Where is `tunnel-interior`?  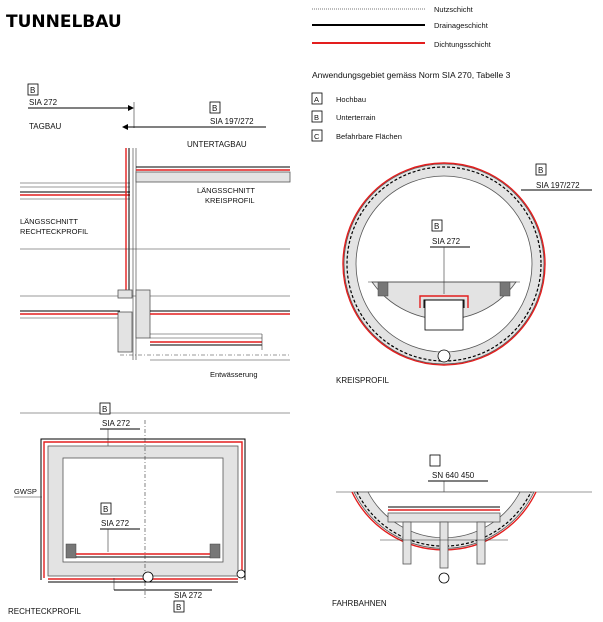 tunnel-interior is located at coordinates (143, 510).